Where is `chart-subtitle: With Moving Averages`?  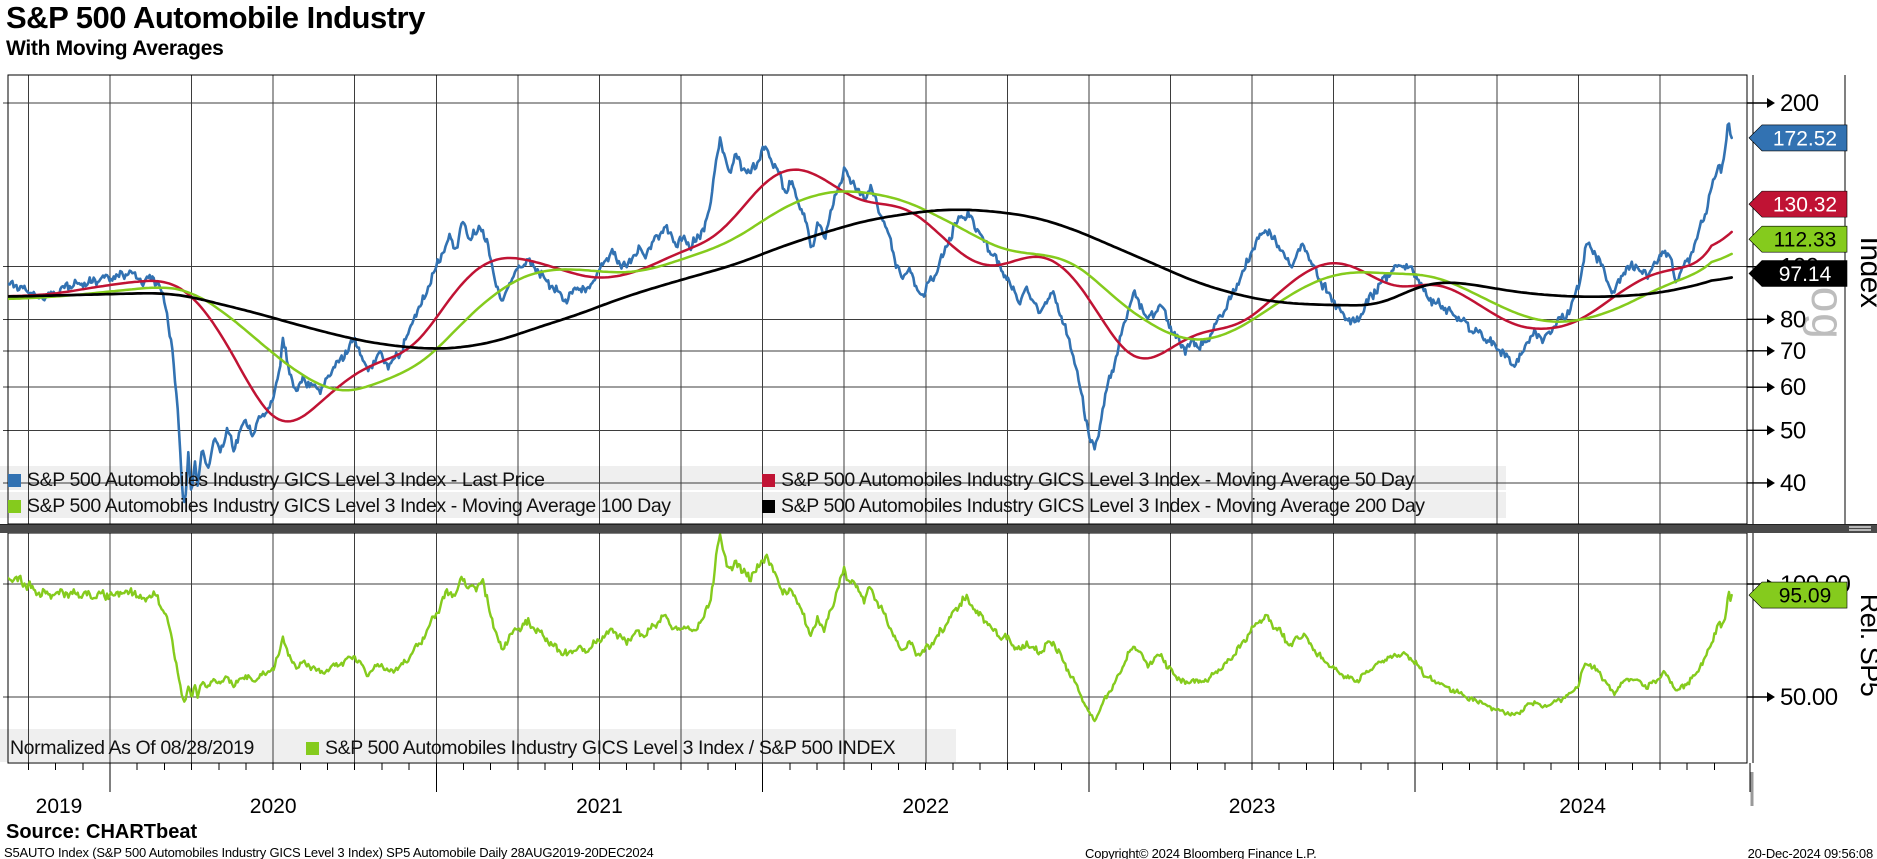
chart-subtitle: With Moving Averages is located at coordinates (115, 48).